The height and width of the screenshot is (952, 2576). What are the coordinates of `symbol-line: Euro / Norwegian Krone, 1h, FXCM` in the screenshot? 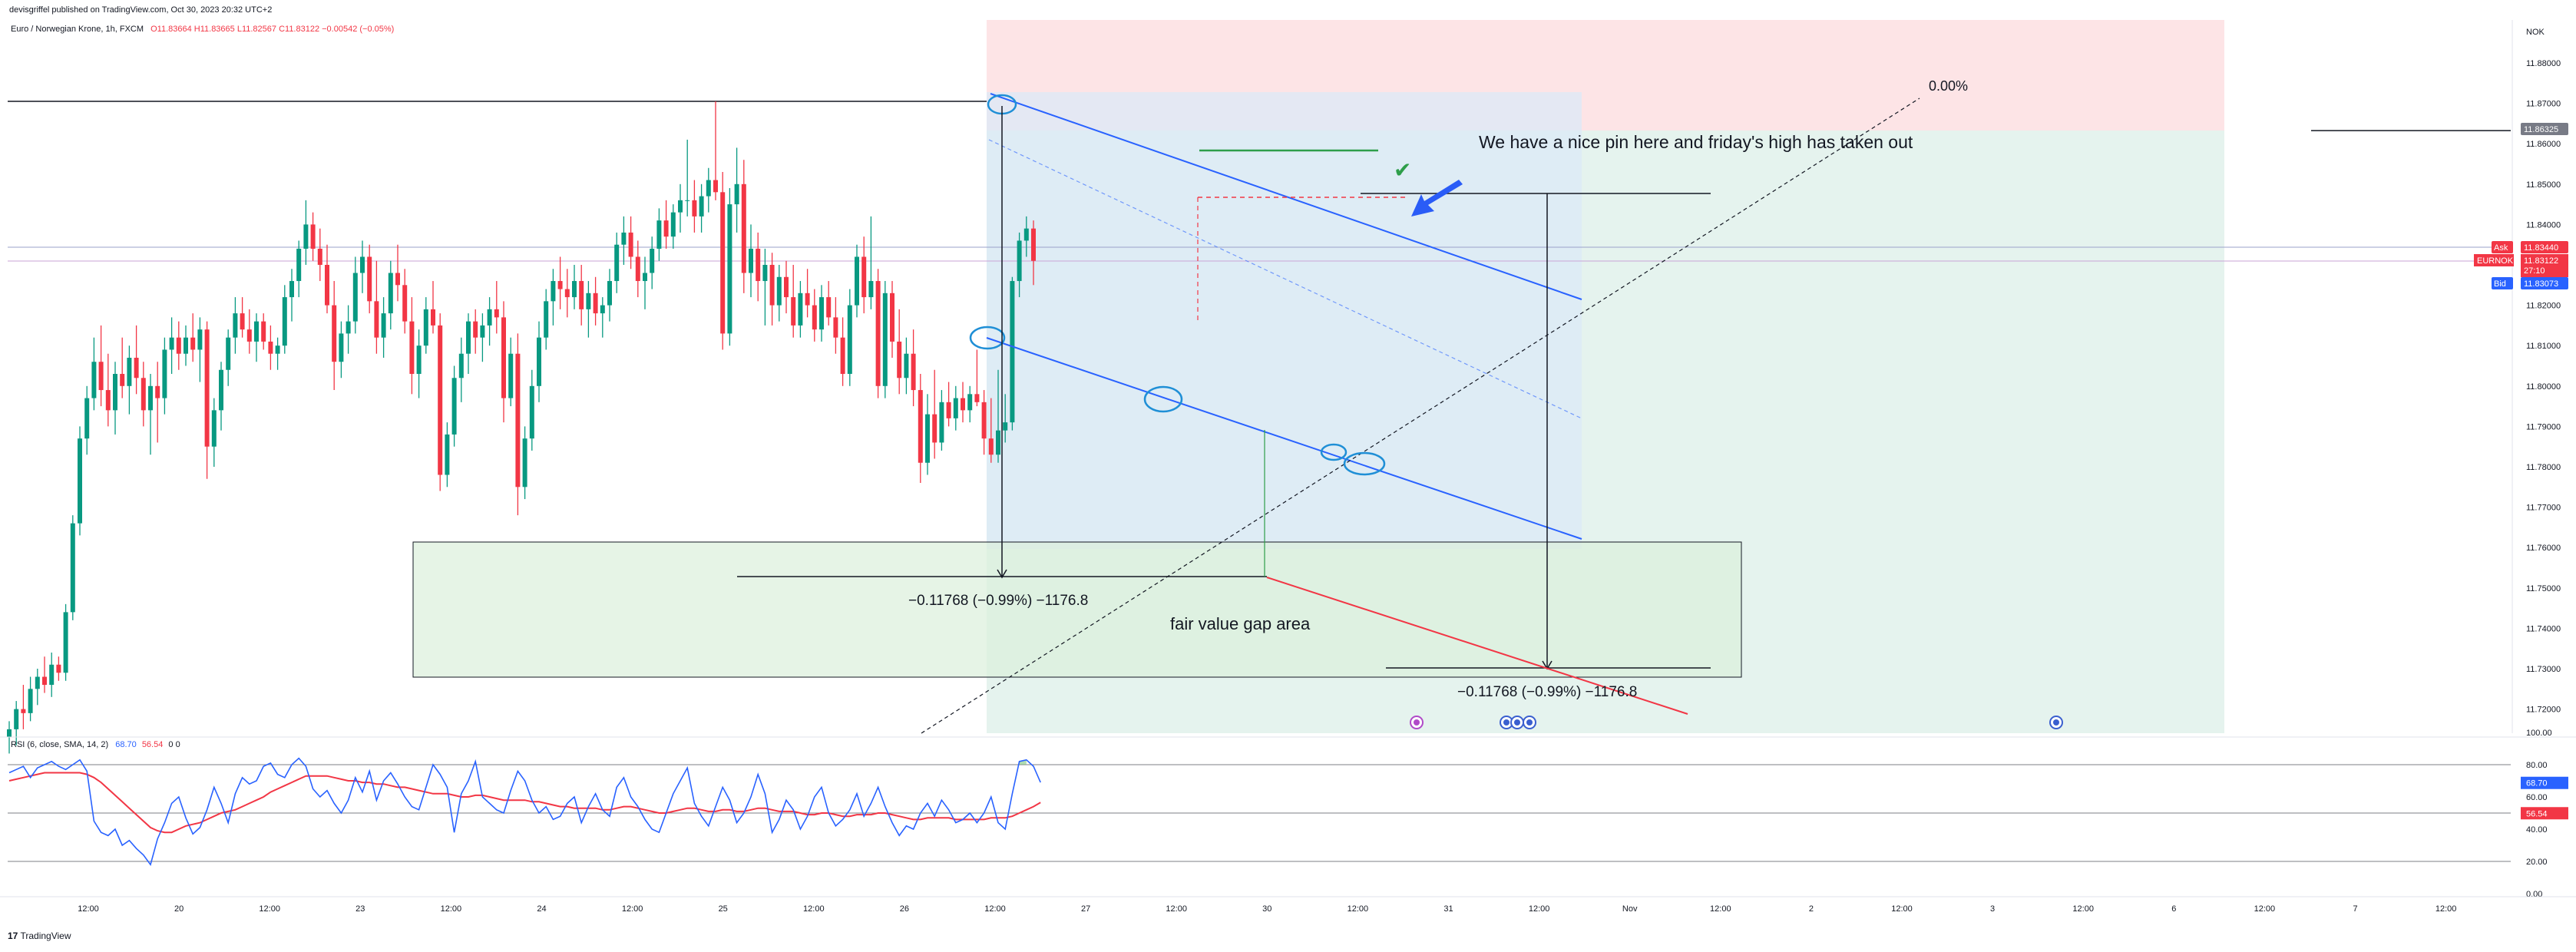 It's located at (77, 29).